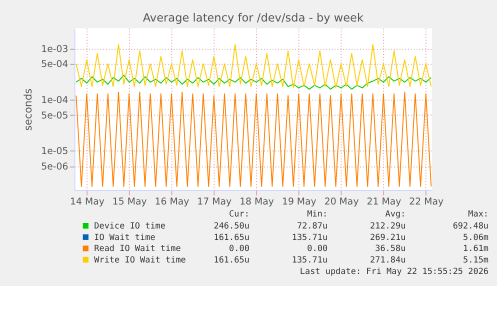 This screenshot has width=497, height=311. Describe the element at coordinates (253, 18) in the screenshot. I see `chart-title: Average latency for /dev/sda - by week` at that location.